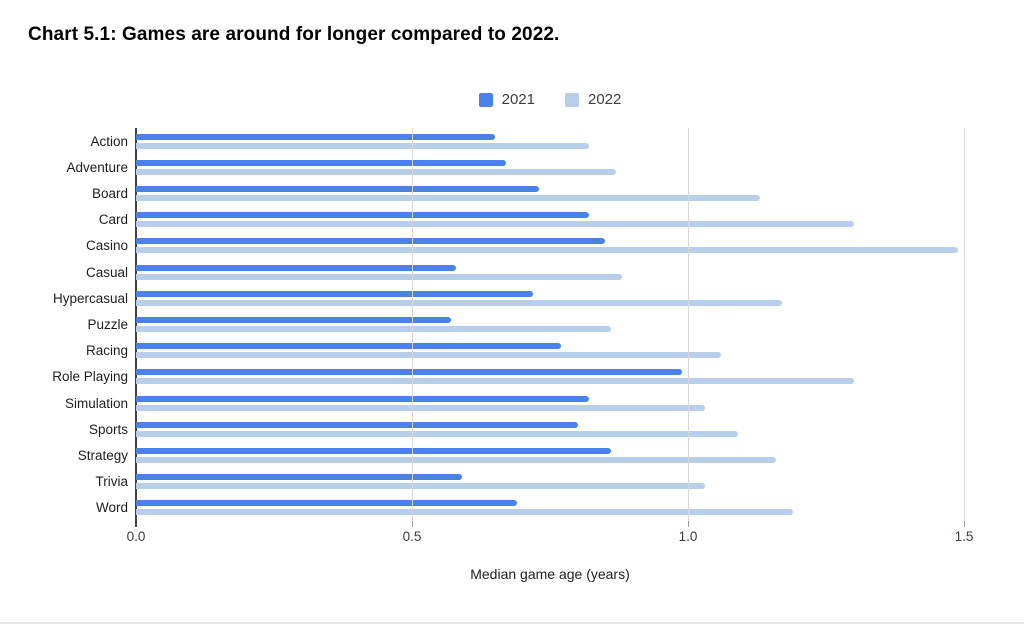 This screenshot has height=625, width=1024. I want to click on bar-2021-adventure, so click(321, 162).